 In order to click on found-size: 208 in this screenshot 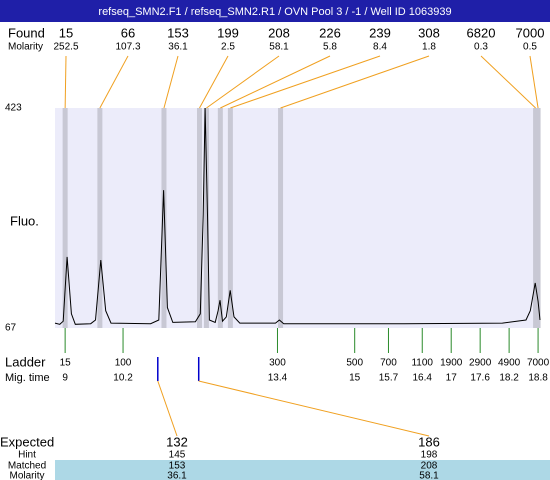, I will do `click(279, 32)`.